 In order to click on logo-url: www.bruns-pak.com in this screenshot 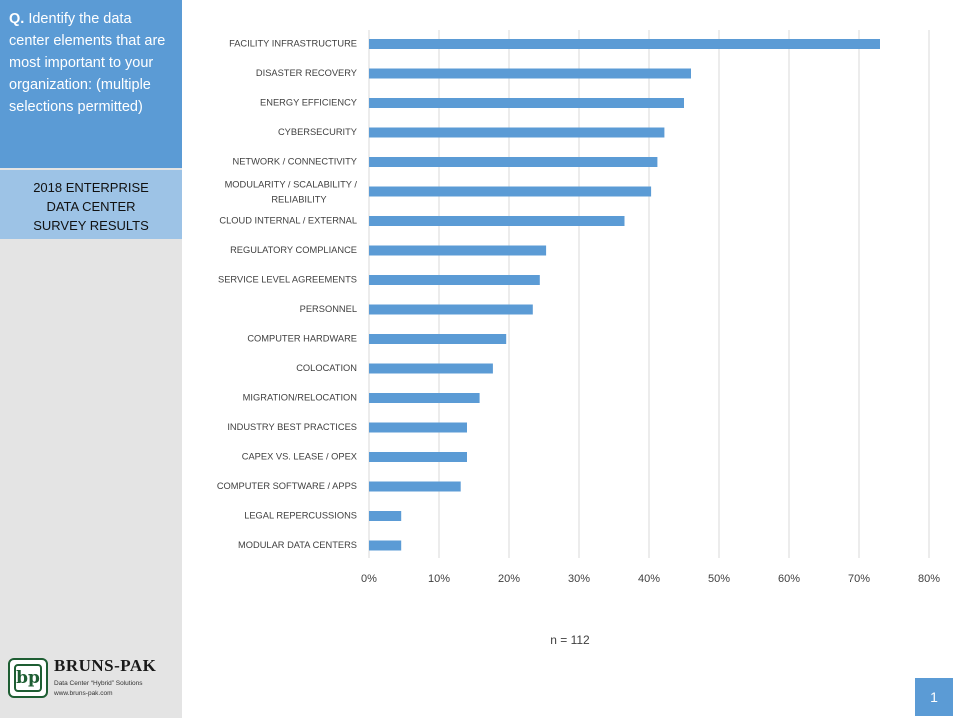, I will do `click(83, 693)`.